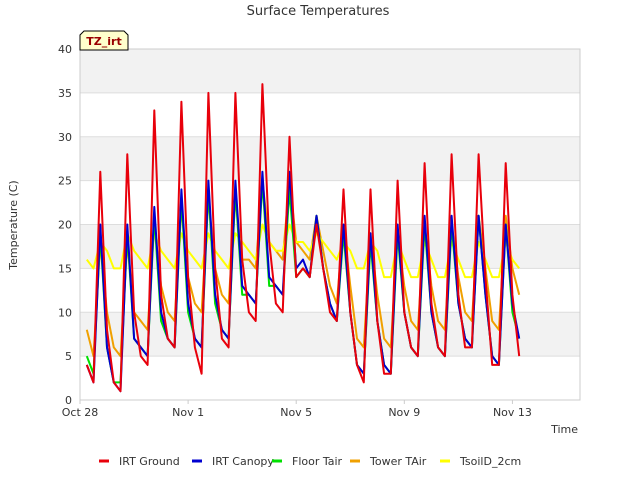 This screenshot has width=640, height=485. I want to click on y-tick-label: 35, so click(65, 93).